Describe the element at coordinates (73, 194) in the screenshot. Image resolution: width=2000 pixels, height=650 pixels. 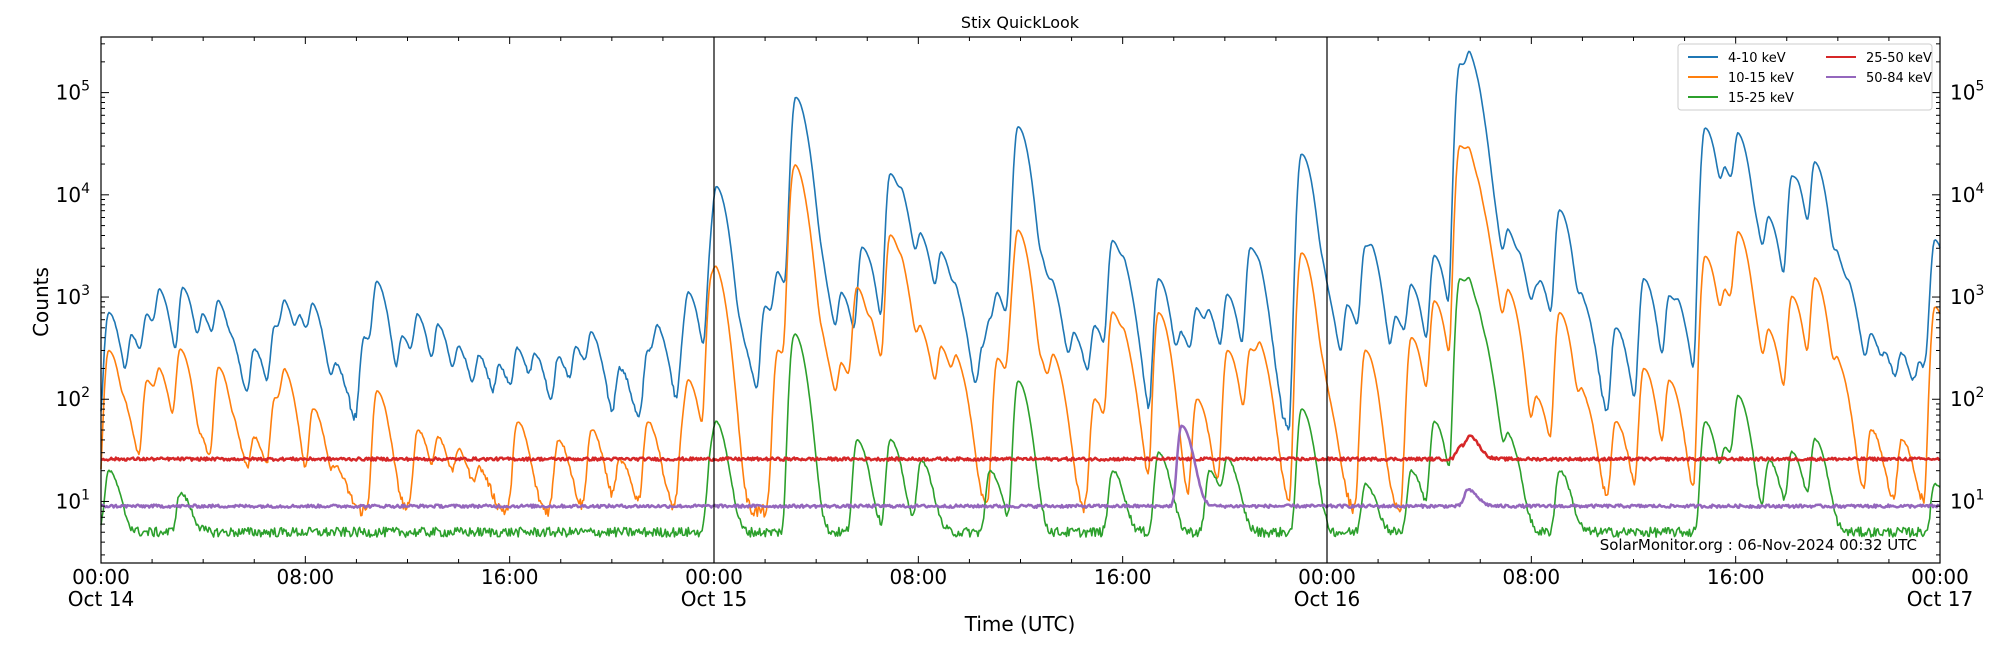
I see `y-tick-label: 10⁴` at that location.